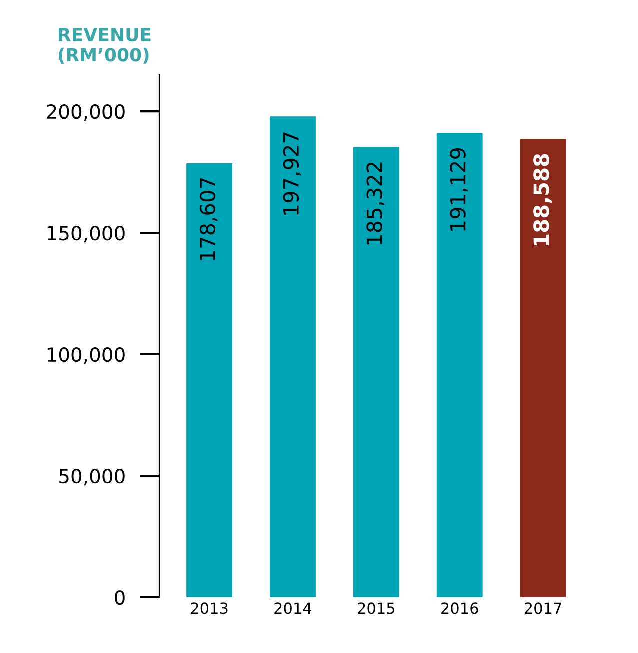  What do you see at coordinates (209, 219) in the screenshot?
I see `data-label: 178,607` at bounding box center [209, 219].